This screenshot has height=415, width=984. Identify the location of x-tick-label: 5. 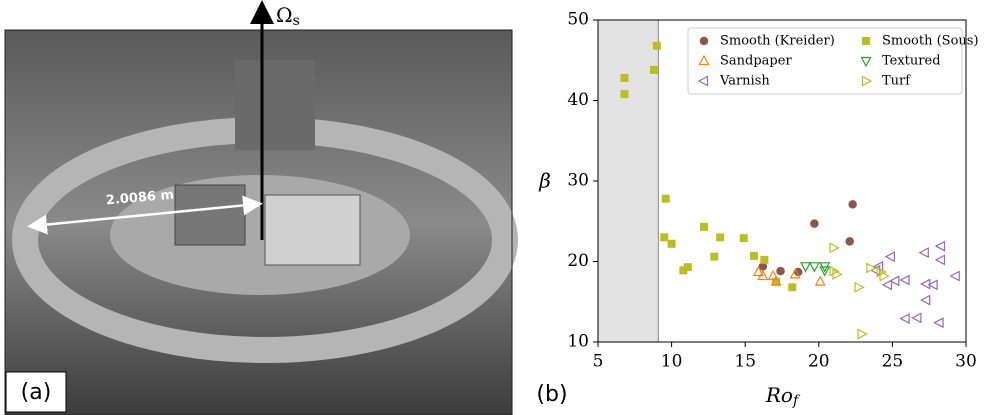
(598, 362).